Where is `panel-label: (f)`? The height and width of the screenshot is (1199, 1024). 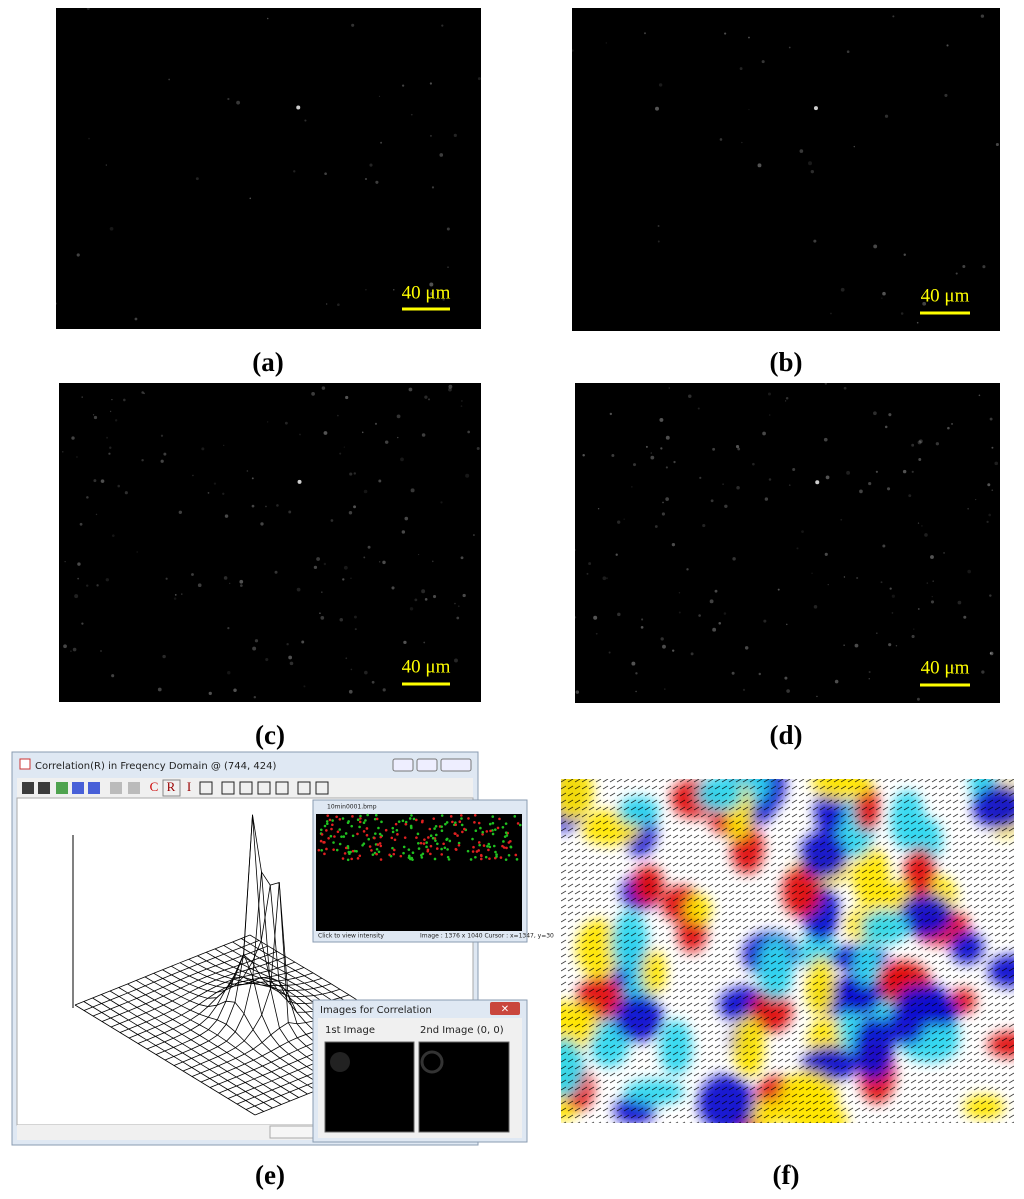 panel-label: (f) is located at coordinates (786, 1175).